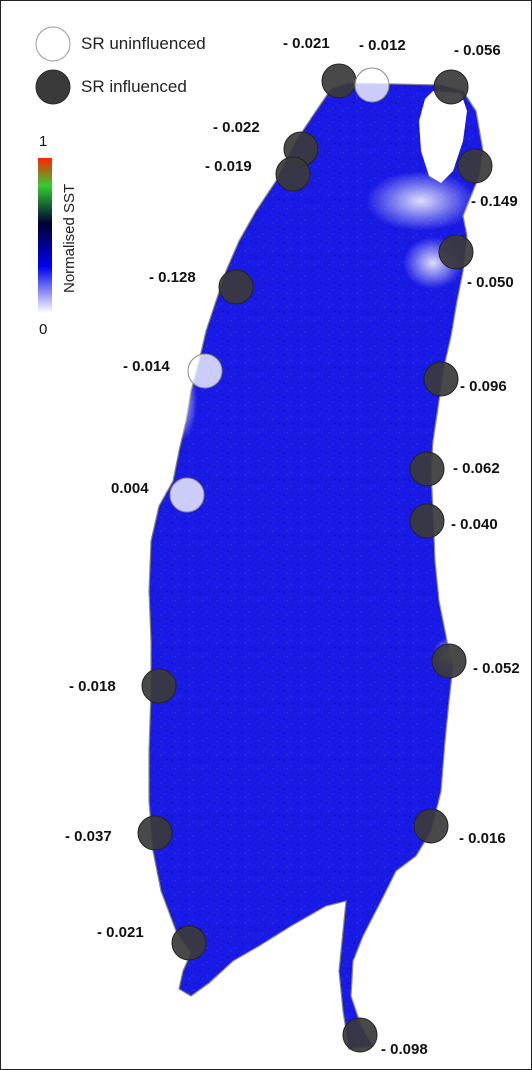 Image resolution: width=532 pixels, height=1070 pixels. What do you see at coordinates (228, 166) in the screenshot?
I see `site-value-label: - 0.019` at bounding box center [228, 166].